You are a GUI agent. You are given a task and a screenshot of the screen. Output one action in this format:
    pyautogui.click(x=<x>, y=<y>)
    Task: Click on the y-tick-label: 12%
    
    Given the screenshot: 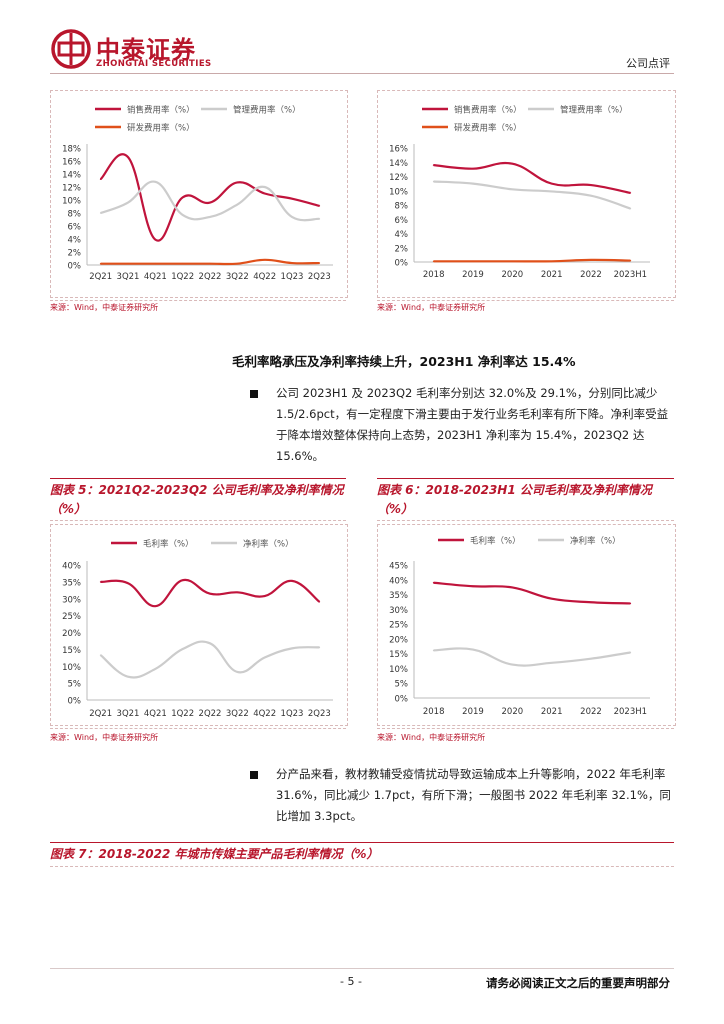 What is the action you would take?
    pyautogui.click(x=71, y=189)
    